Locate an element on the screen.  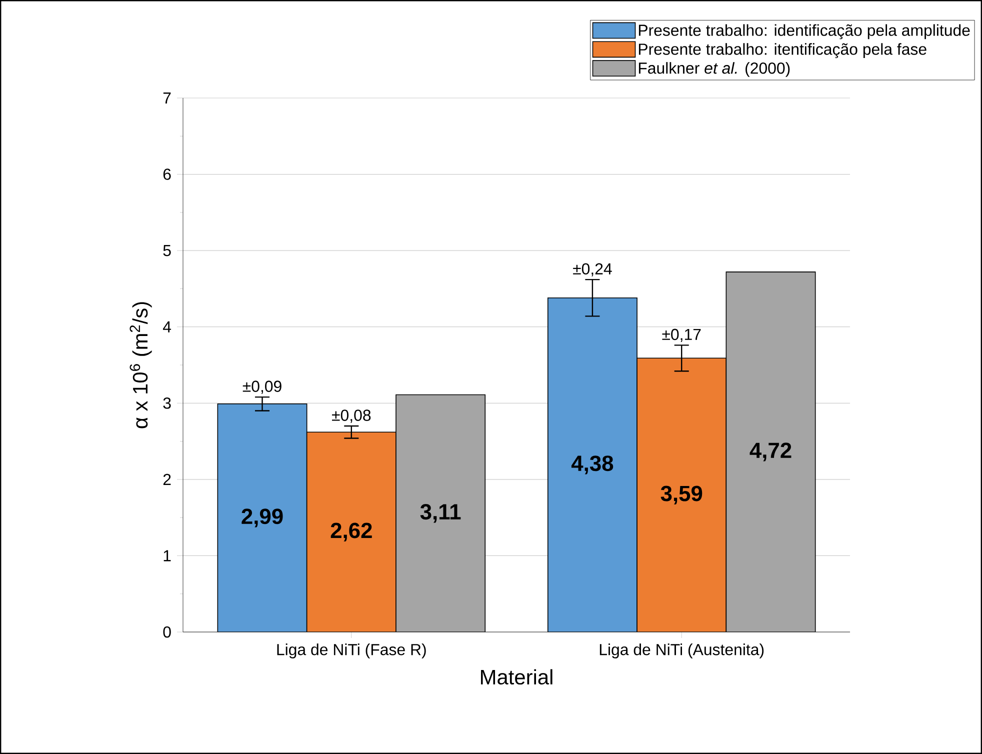
y-tick-label: 6 is located at coordinates (167, 174).